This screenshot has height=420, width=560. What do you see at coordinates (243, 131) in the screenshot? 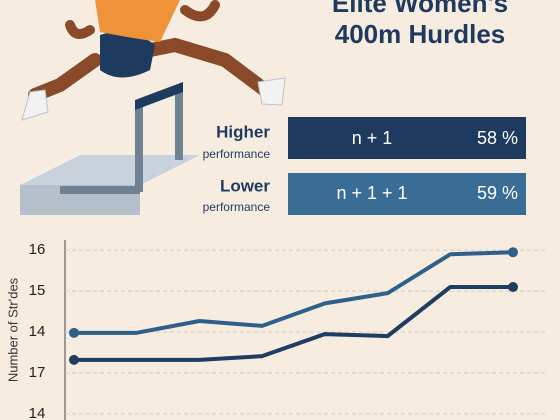
I see `row-label: Higher` at bounding box center [243, 131].